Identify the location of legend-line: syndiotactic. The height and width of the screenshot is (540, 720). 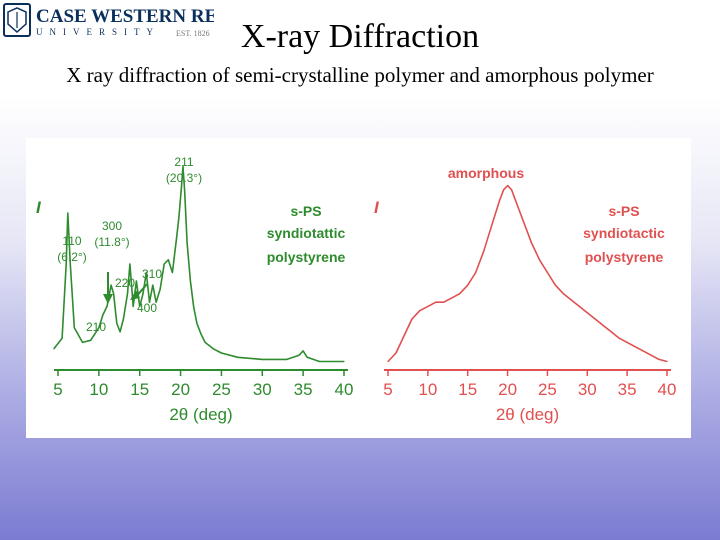
(624, 233).